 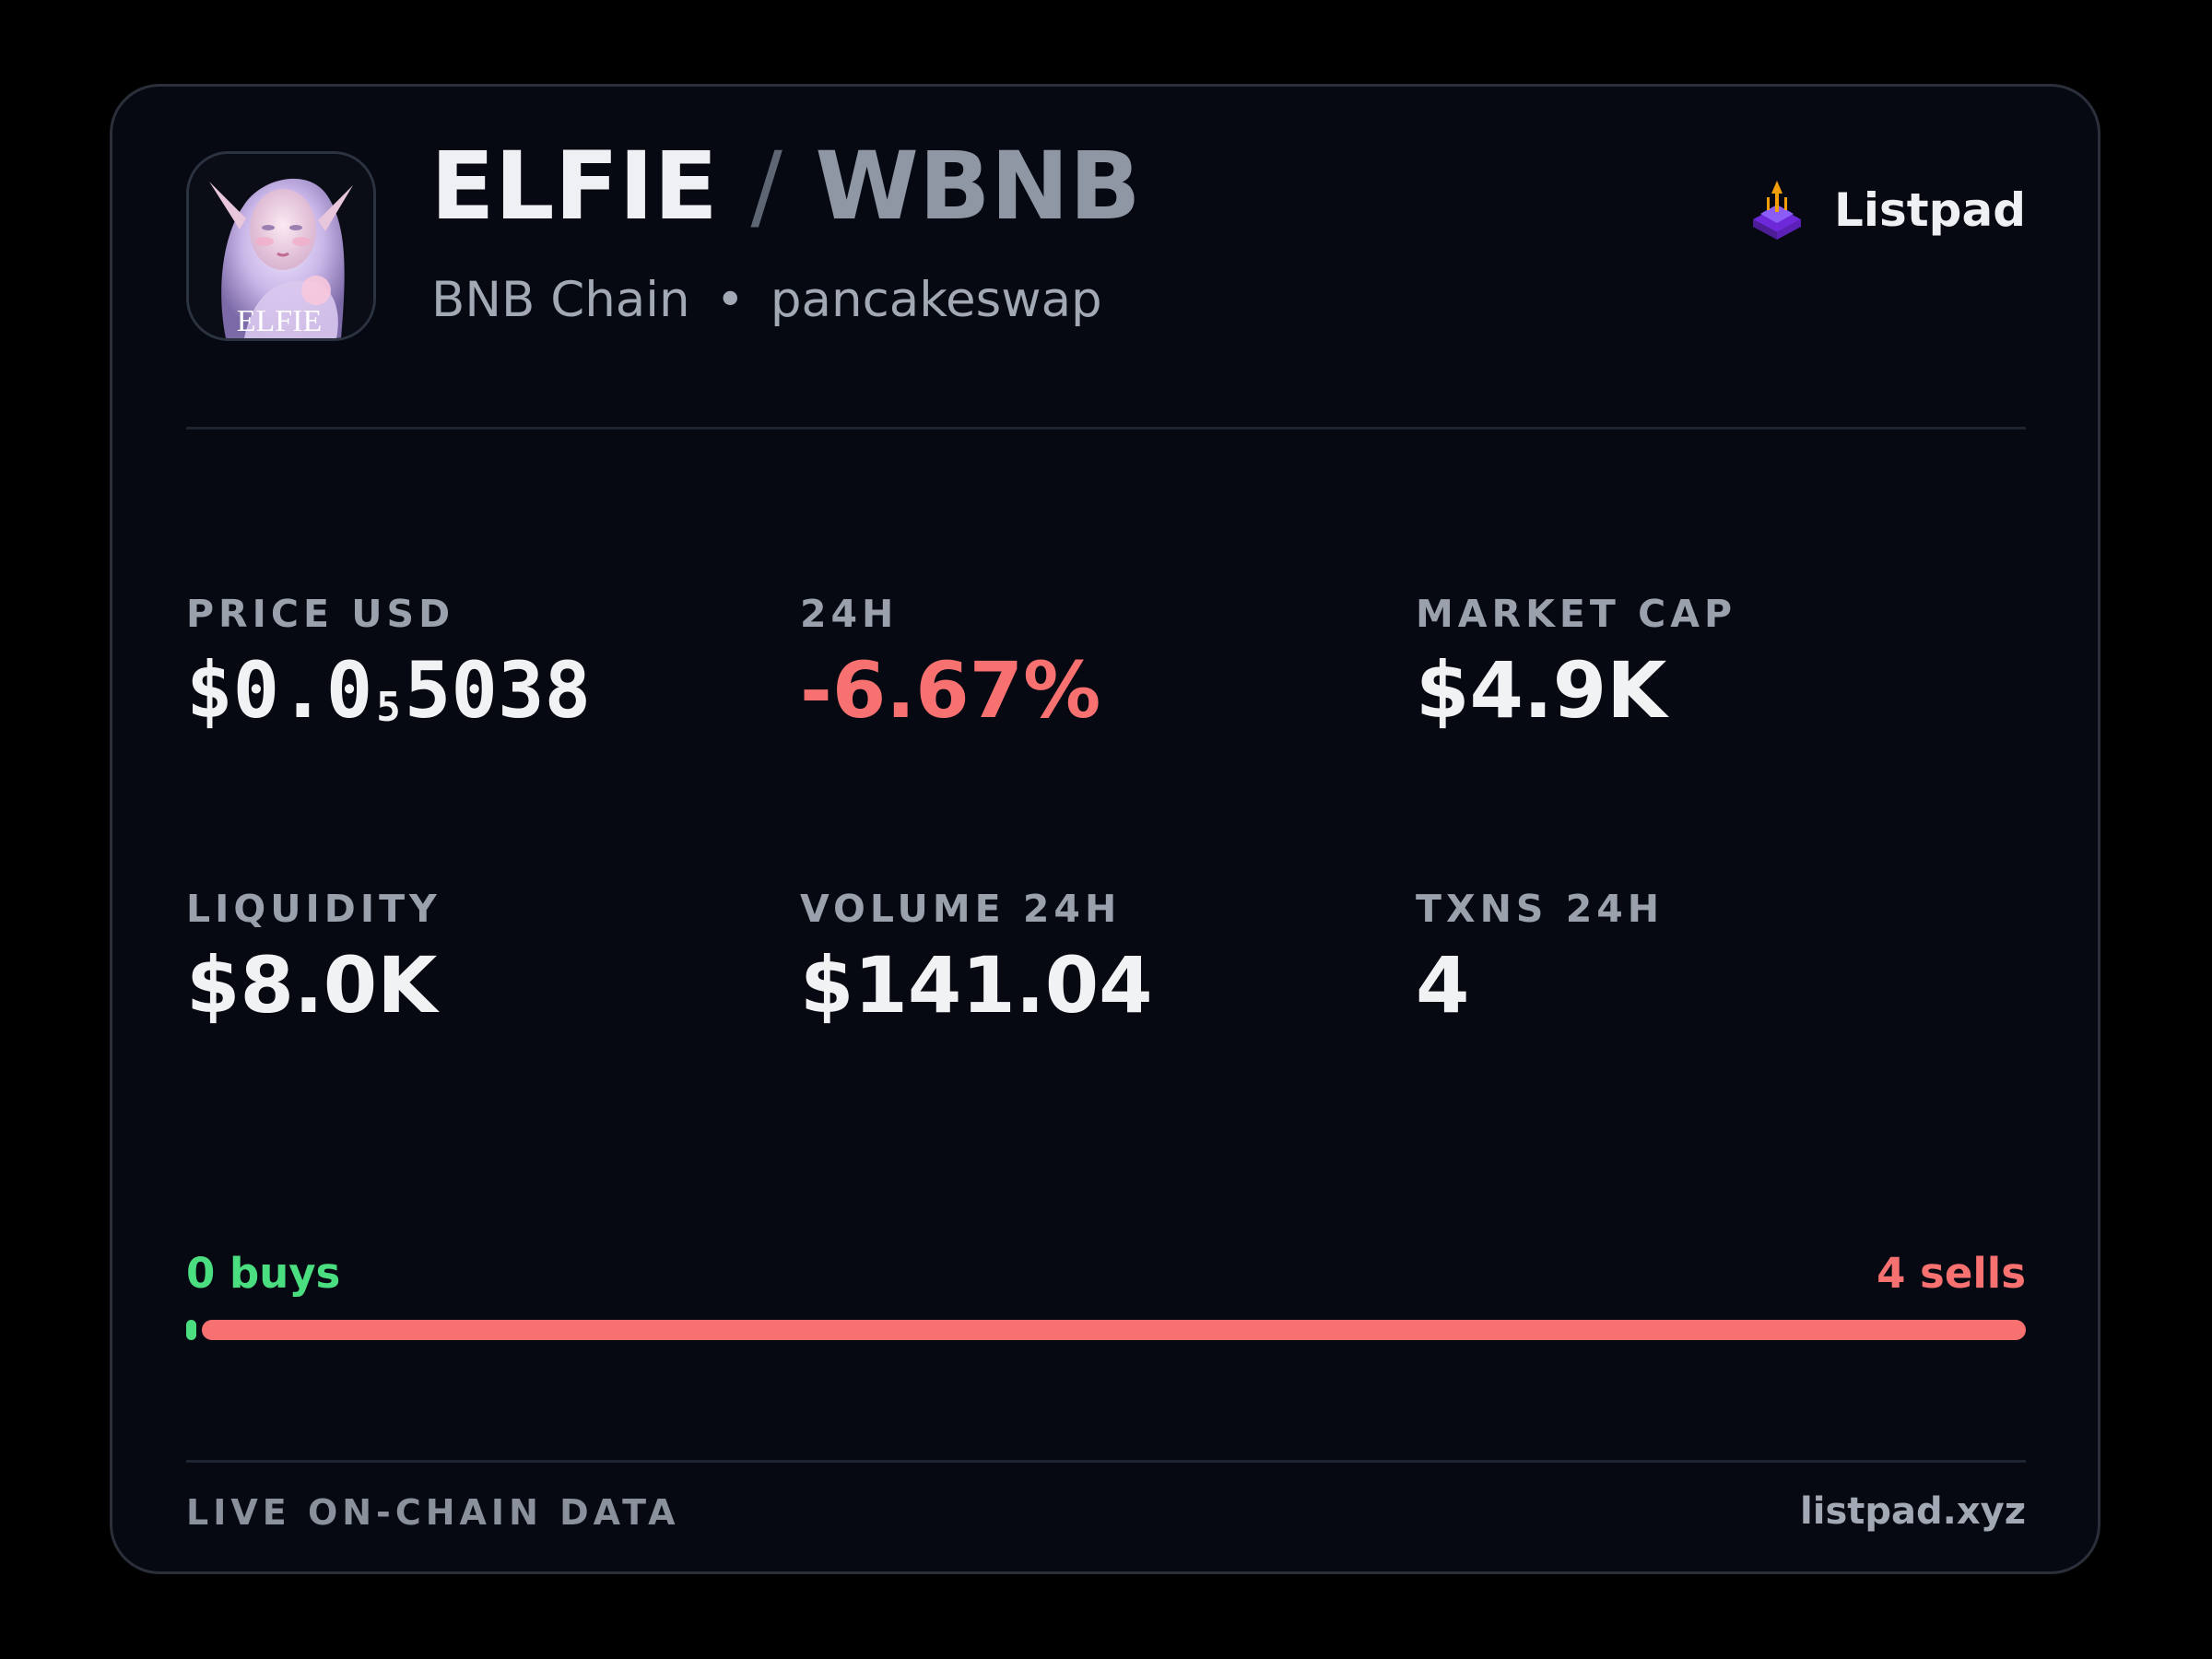 I want to click on market-cap-value: $4.9K, so click(x=1541, y=690).